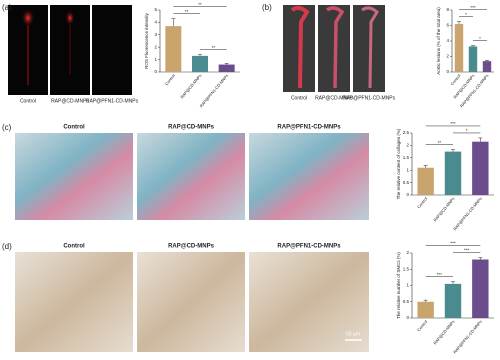 The width and height of the screenshot is (500, 360). Describe the element at coordinates (398, 285) in the screenshot. I see `y-axis-label: The relative number of SMCs (%)` at that location.